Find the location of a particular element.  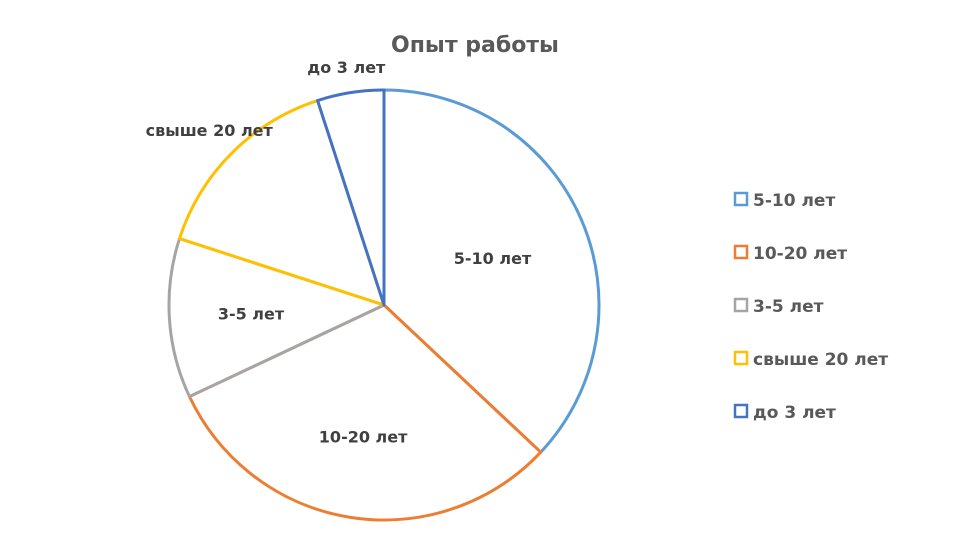

data-label-0: 5-10 лет is located at coordinates (493, 258).